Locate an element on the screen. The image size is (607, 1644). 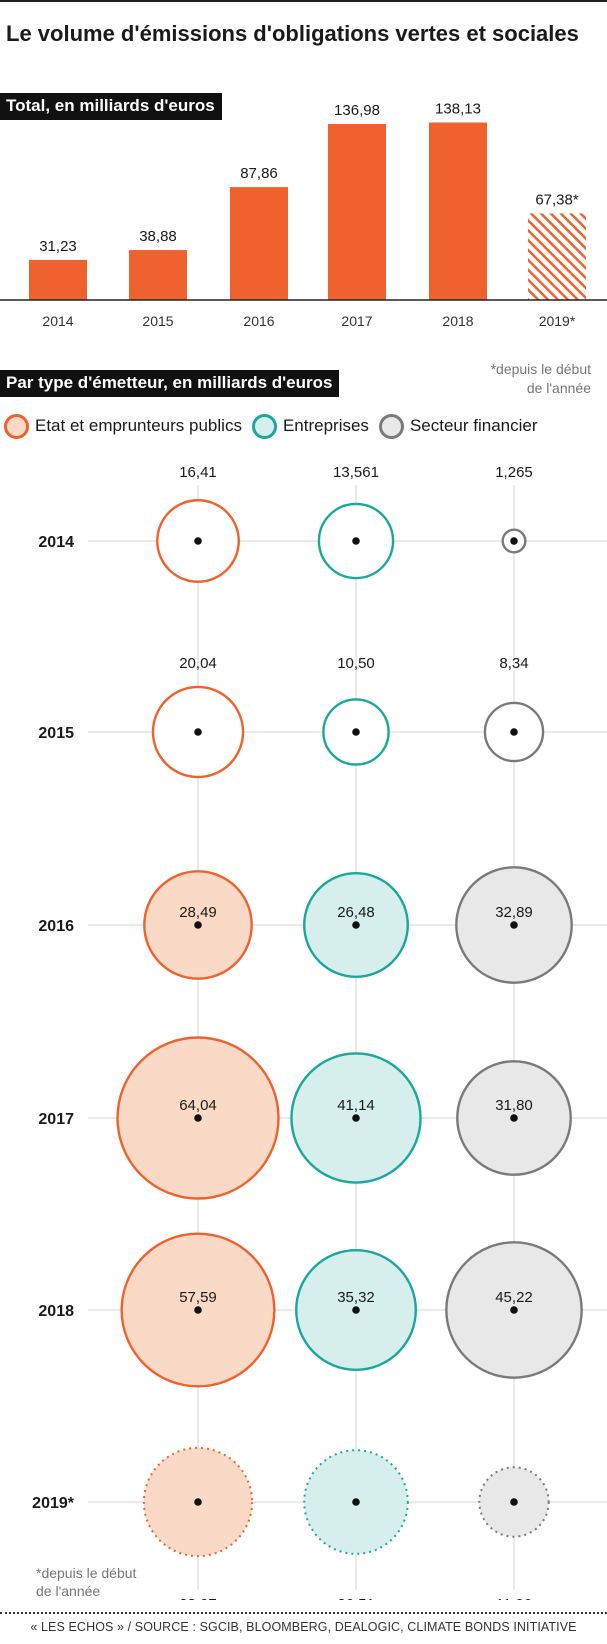
legend-swatch-financial is located at coordinates (391, 426).